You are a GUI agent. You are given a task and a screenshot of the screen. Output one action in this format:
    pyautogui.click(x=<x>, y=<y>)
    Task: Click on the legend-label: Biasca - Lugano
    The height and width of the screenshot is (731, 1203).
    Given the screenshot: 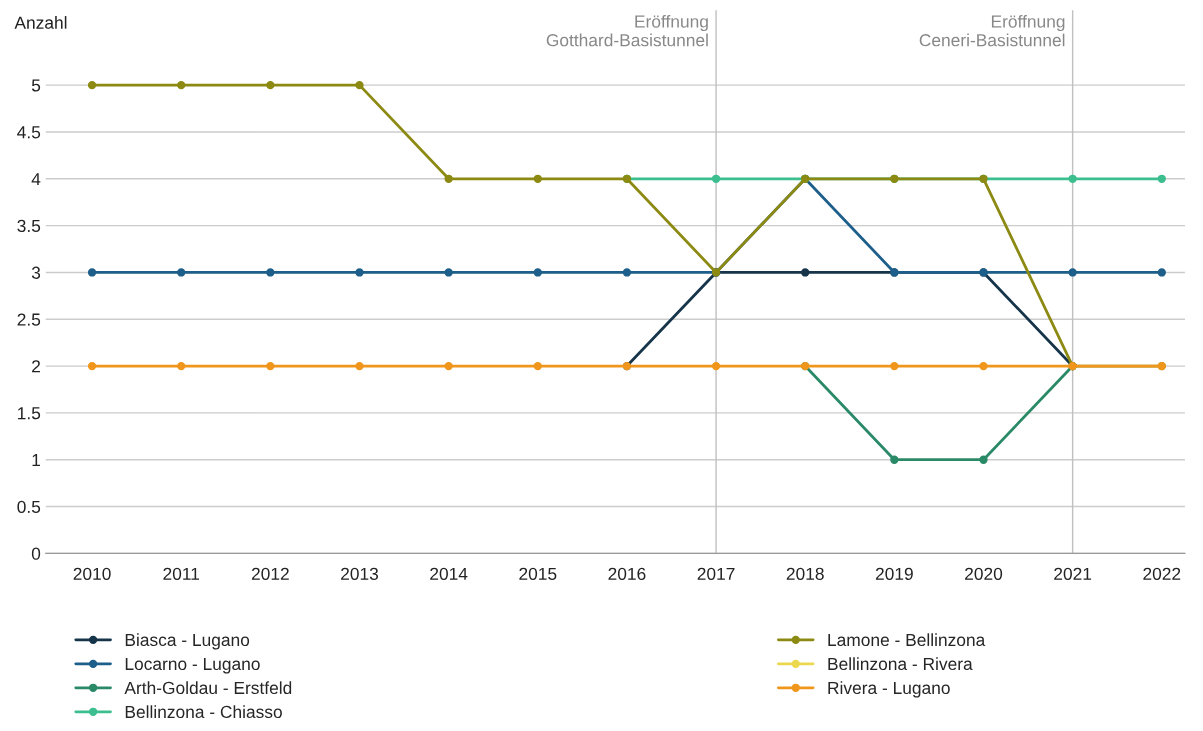 What is the action you would take?
    pyautogui.click(x=187, y=641)
    